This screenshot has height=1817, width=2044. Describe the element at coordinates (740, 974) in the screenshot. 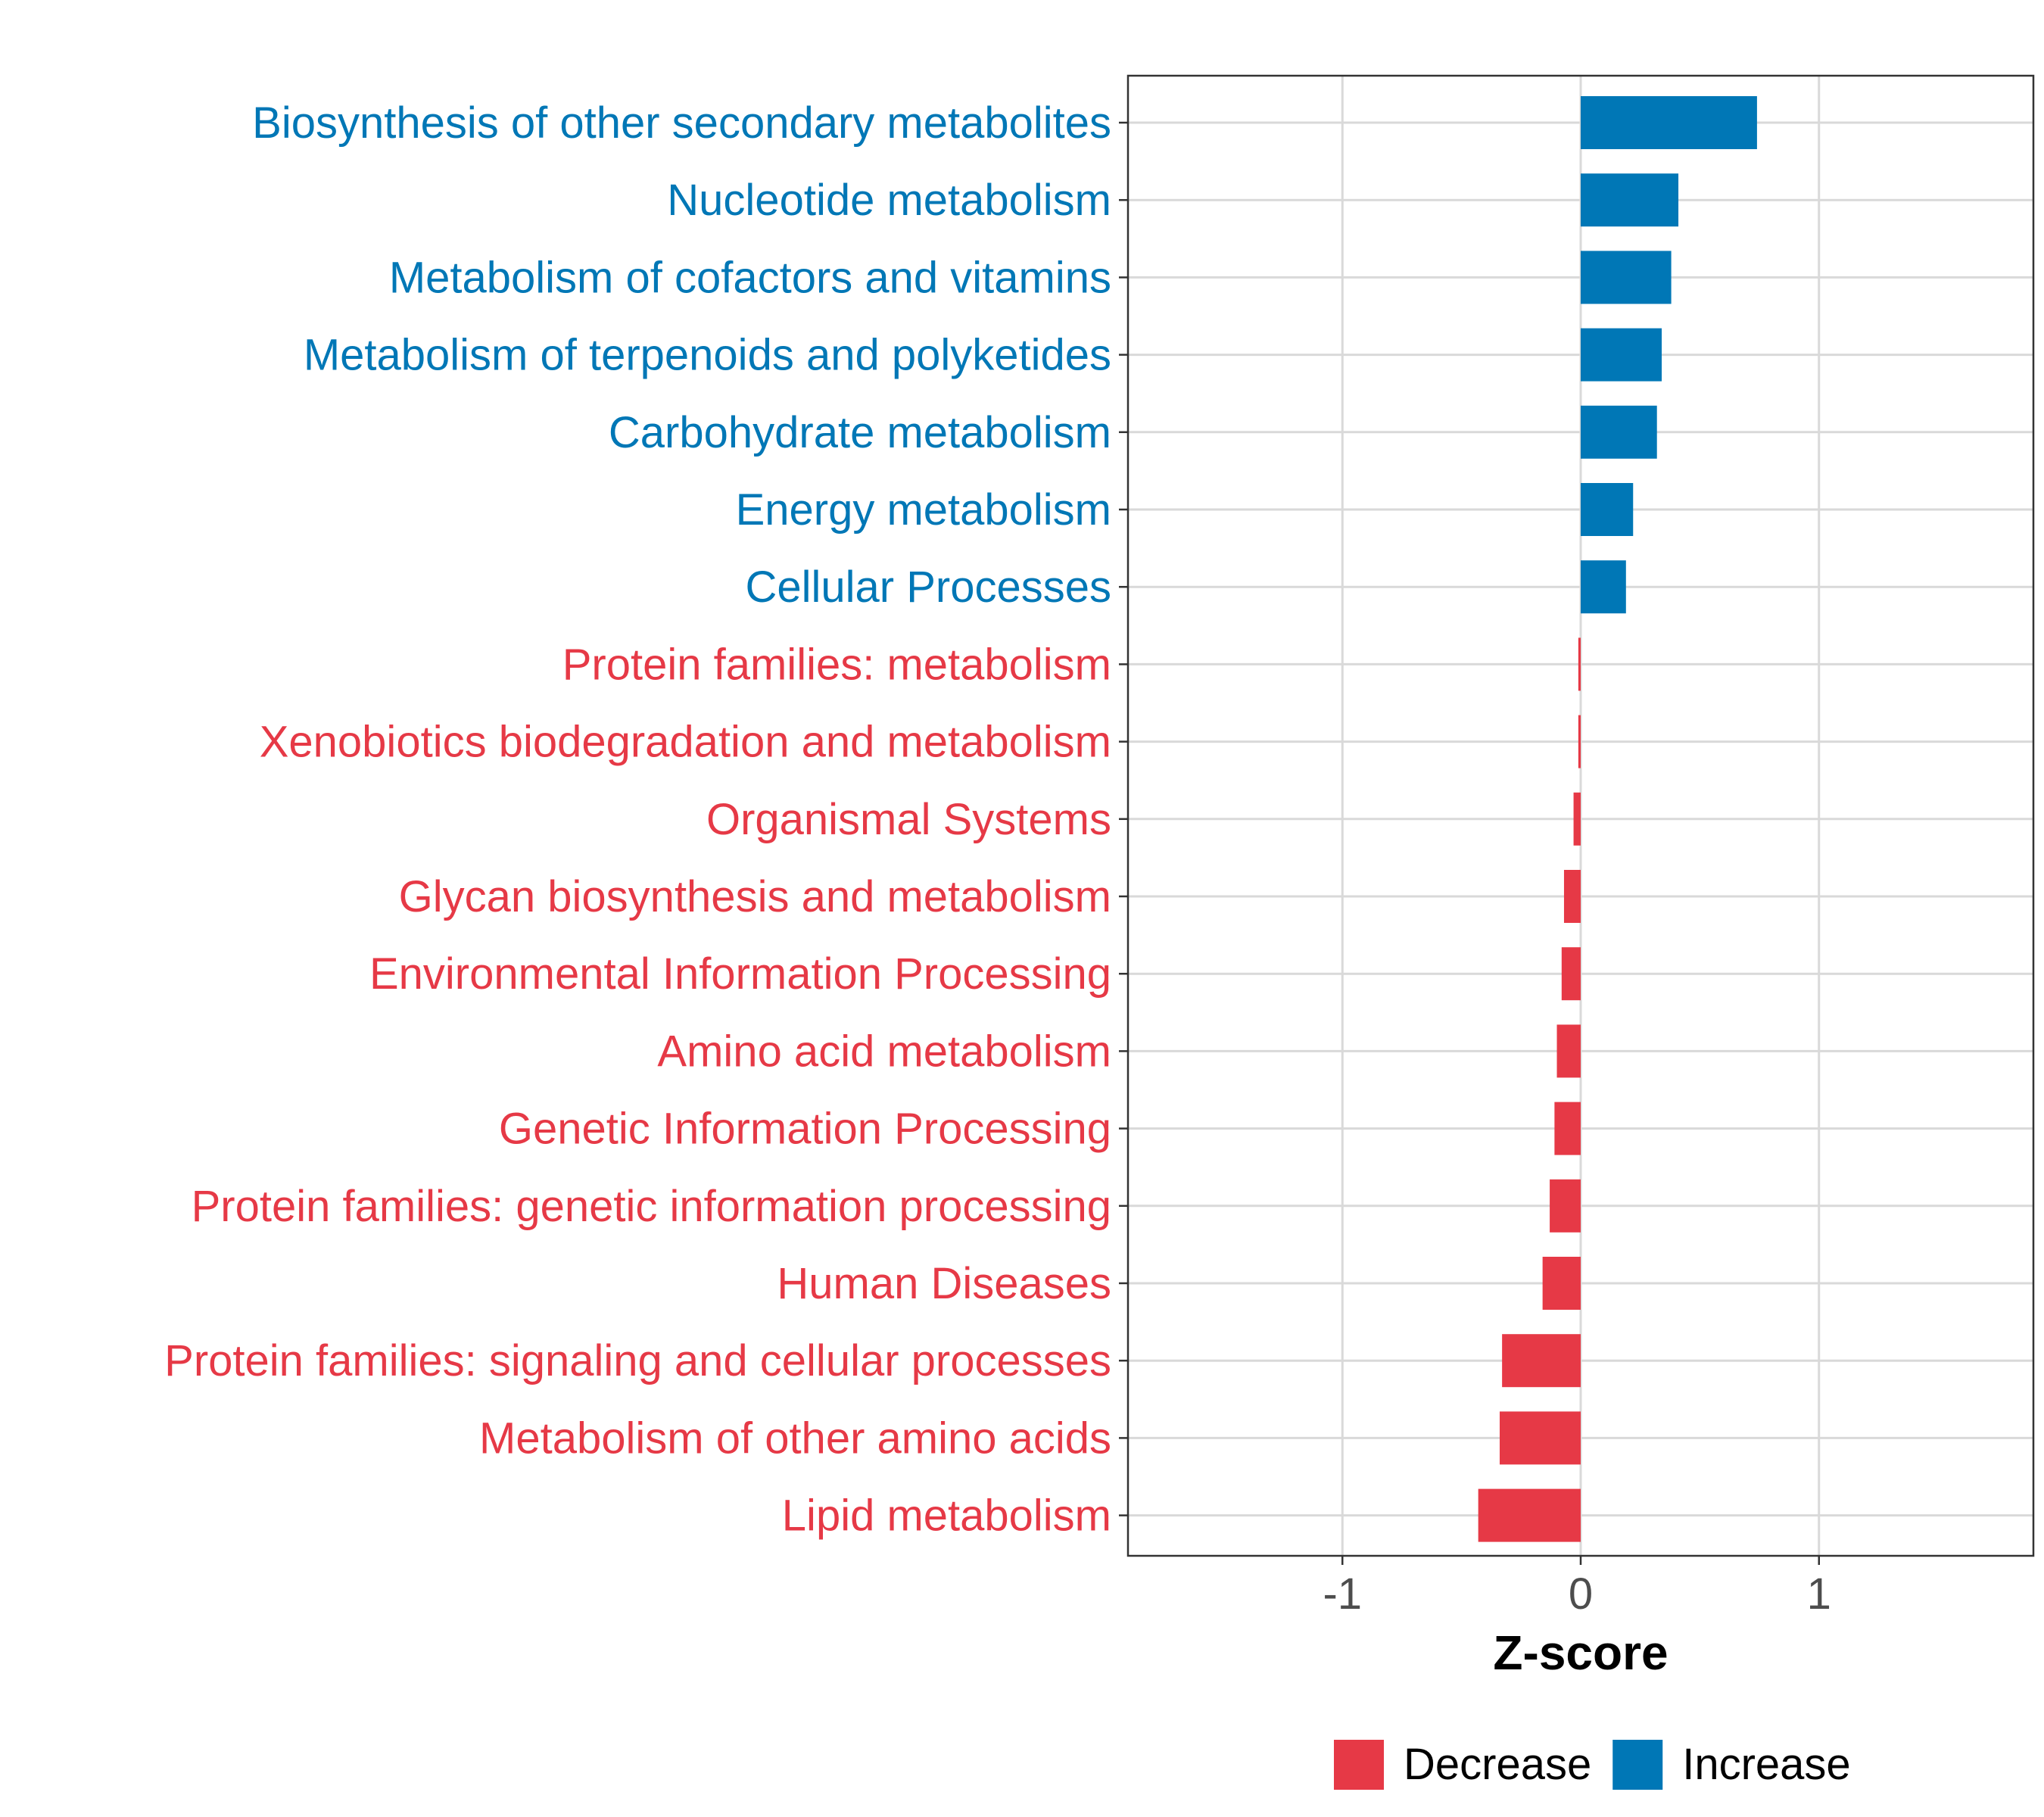

I see `category-label: Environmental Information Processing` at that location.